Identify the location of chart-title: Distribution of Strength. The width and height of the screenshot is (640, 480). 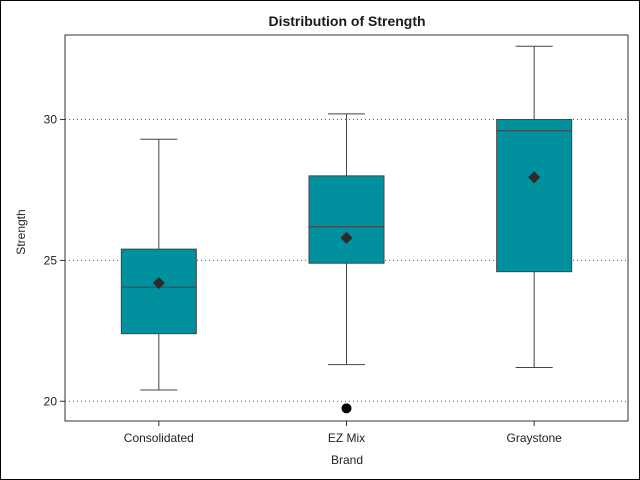
(346, 21).